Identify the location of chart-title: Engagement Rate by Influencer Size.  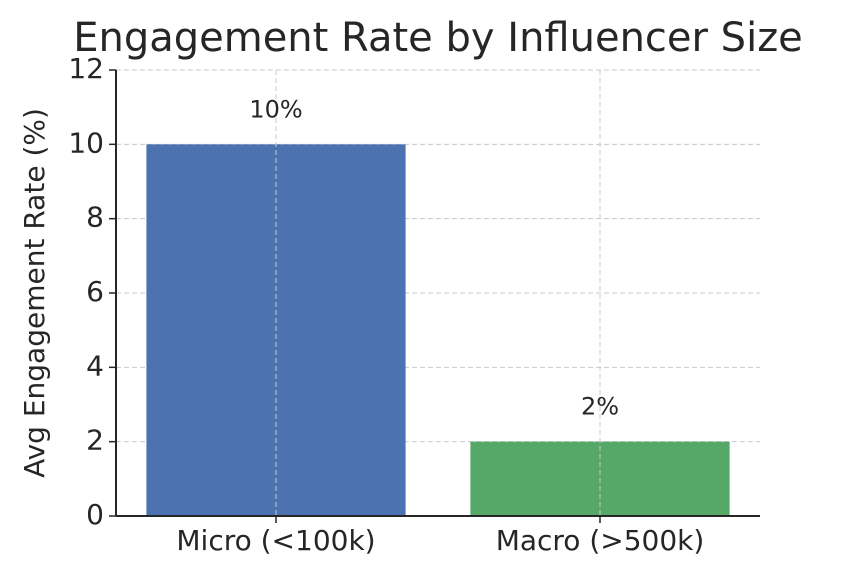
(438, 38).